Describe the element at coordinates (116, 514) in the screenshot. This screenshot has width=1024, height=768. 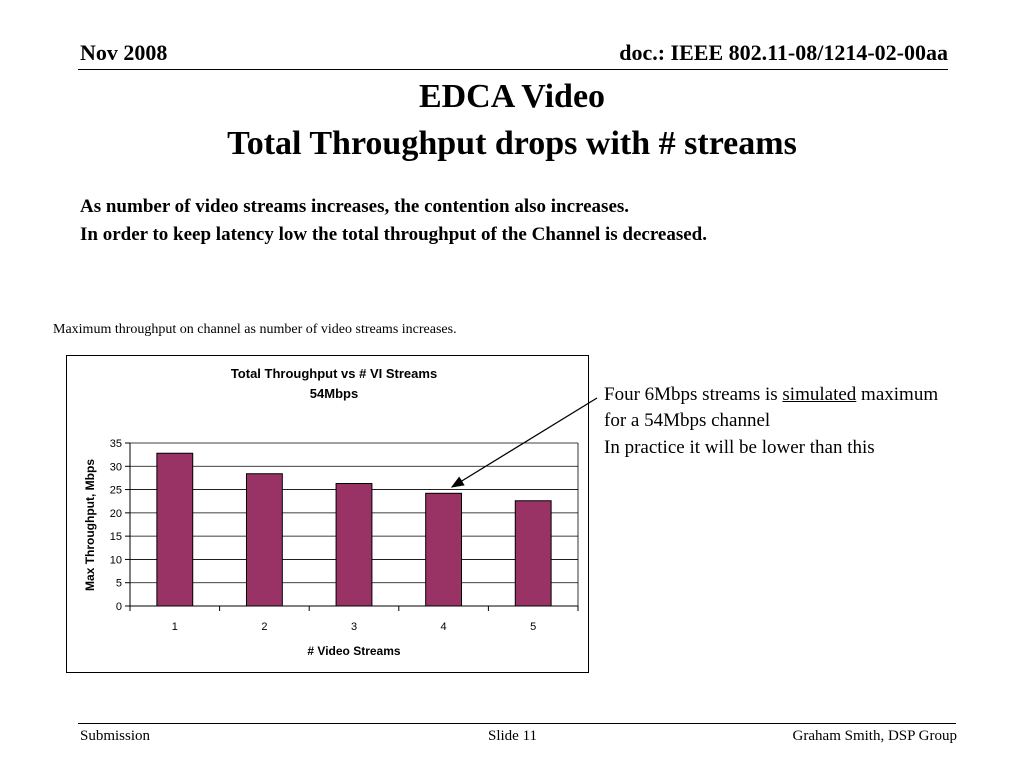
I see `y-tick-label: 20` at that location.